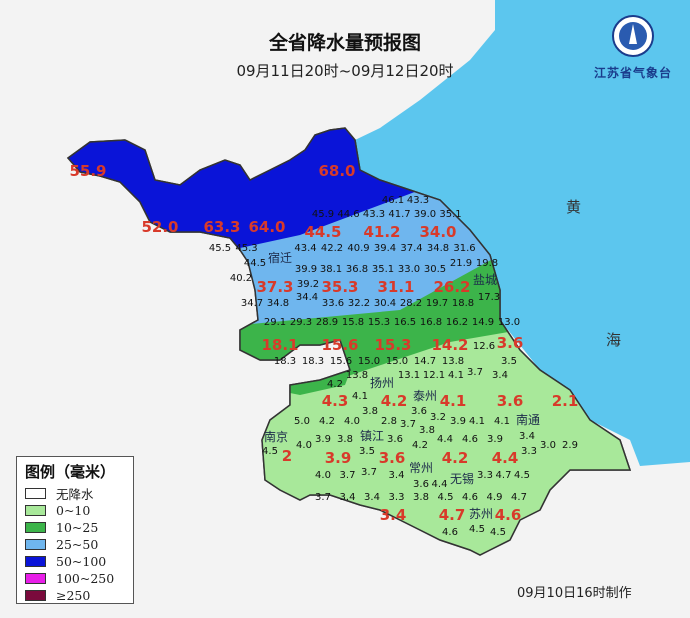 The width and height of the screenshot is (690, 618). I want to click on peak-value: 3.6, so click(392, 458).